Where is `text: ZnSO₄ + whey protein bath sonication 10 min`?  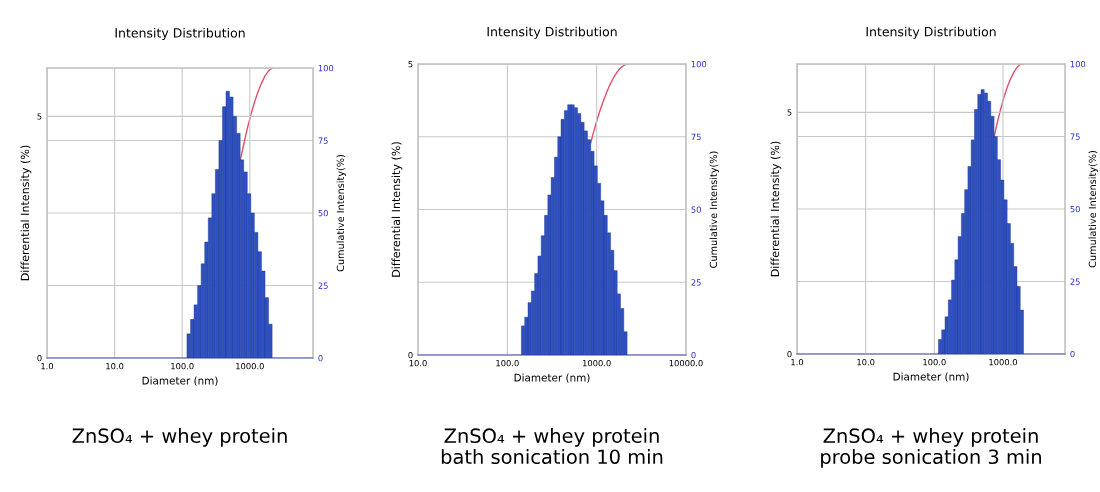 text: ZnSO₄ + whey protein bath sonication 10 min is located at coordinates (552, 446).